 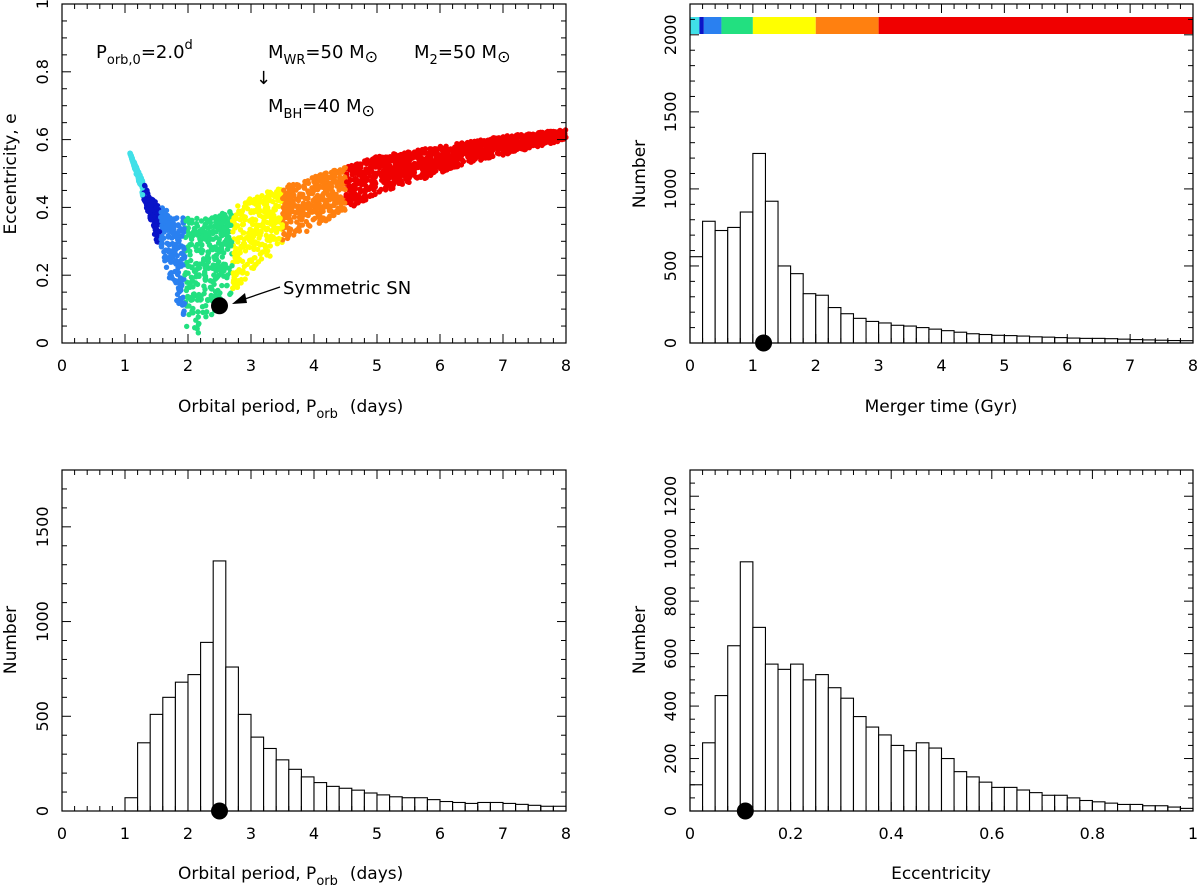 What do you see at coordinates (737, 25) in the screenshot?
I see `b-strip-green` at bounding box center [737, 25].